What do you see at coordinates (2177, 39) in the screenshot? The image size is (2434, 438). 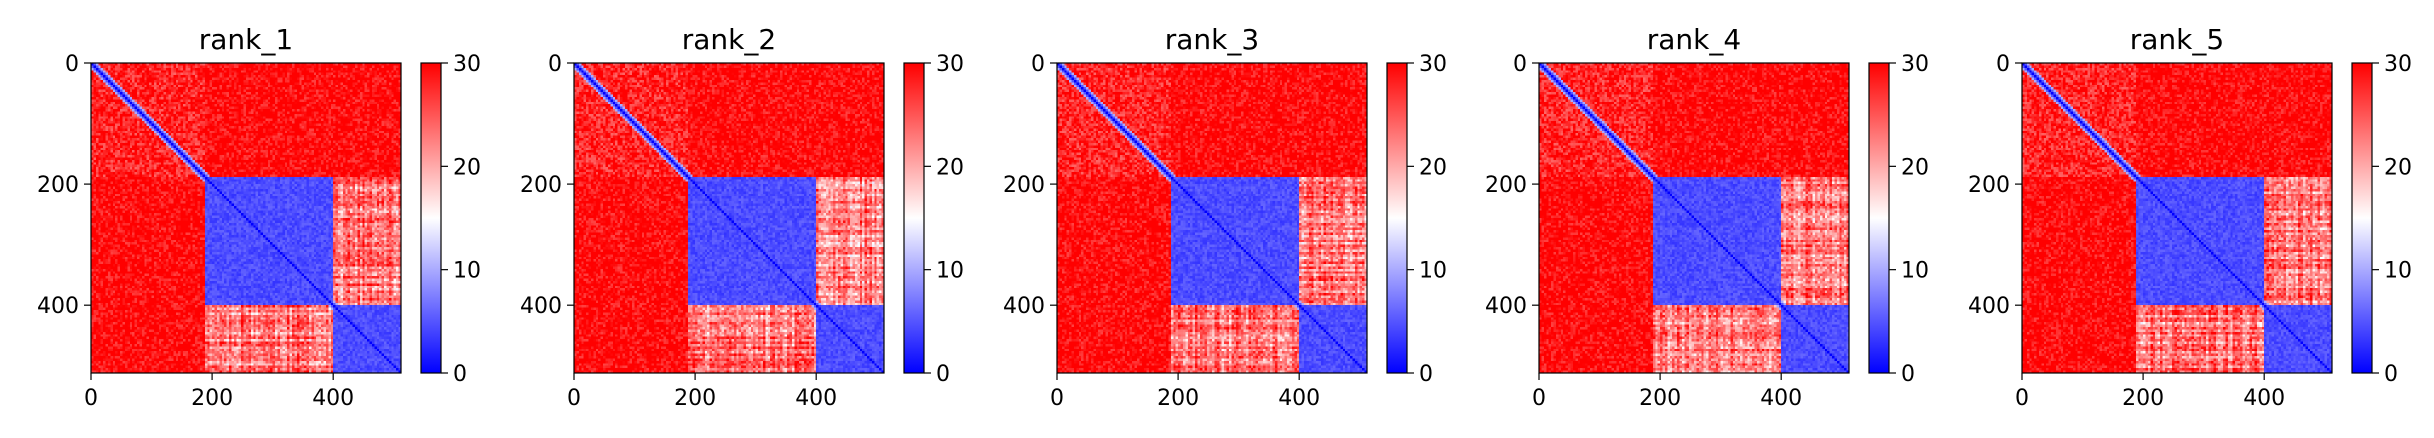 I see `chart-title: rank_5` at bounding box center [2177, 39].